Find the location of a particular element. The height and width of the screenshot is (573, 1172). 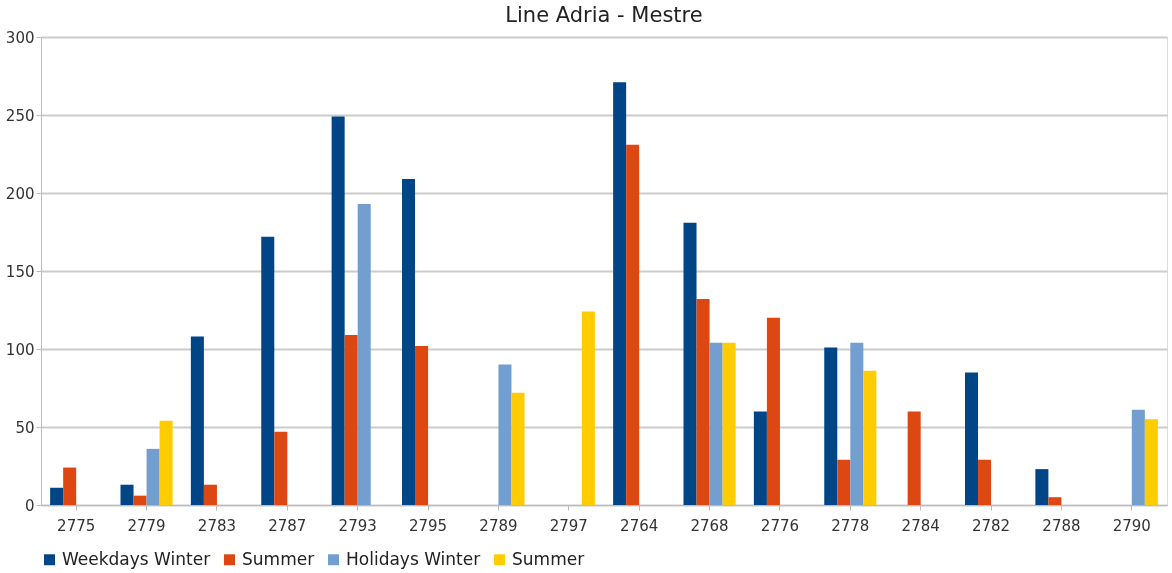

x-tick-label: 2775 is located at coordinates (76, 525).